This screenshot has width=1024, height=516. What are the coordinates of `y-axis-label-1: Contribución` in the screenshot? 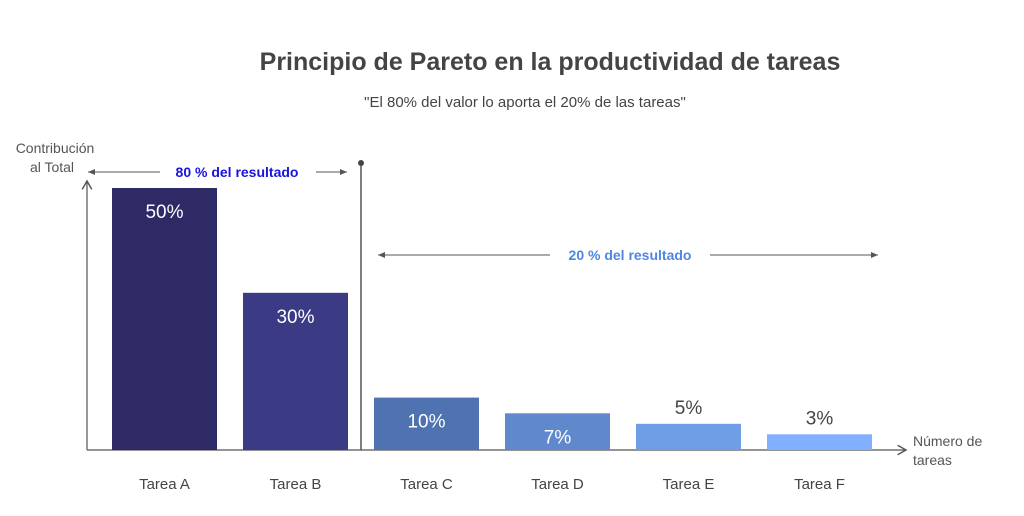 It's located at (55, 148).